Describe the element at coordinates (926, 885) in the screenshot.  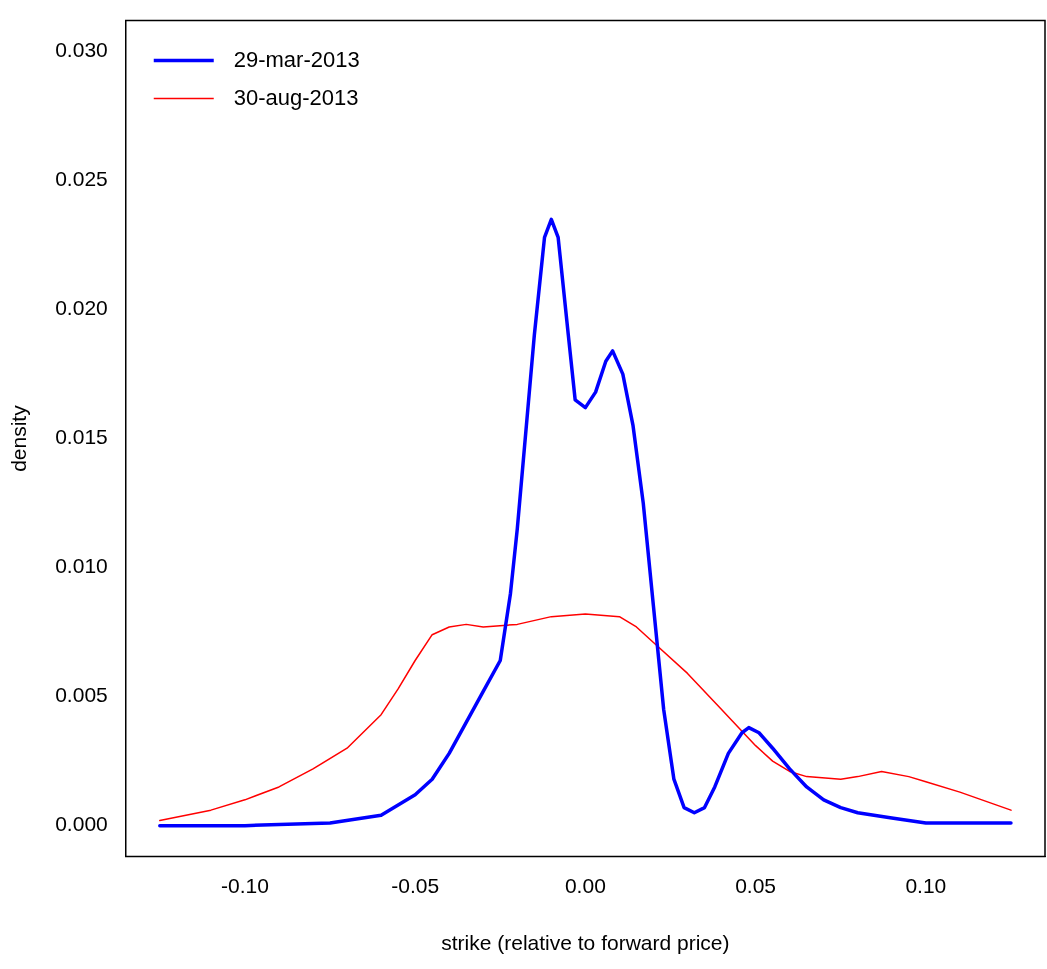
I see `x-tick-label: 0.10` at that location.